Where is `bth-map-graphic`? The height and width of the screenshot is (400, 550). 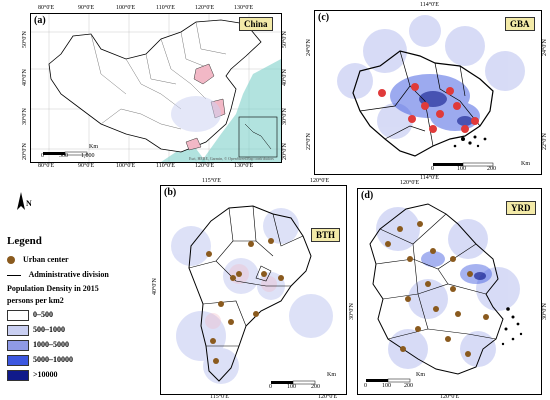
bth-map-graphic is located at coordinates (252, 295).